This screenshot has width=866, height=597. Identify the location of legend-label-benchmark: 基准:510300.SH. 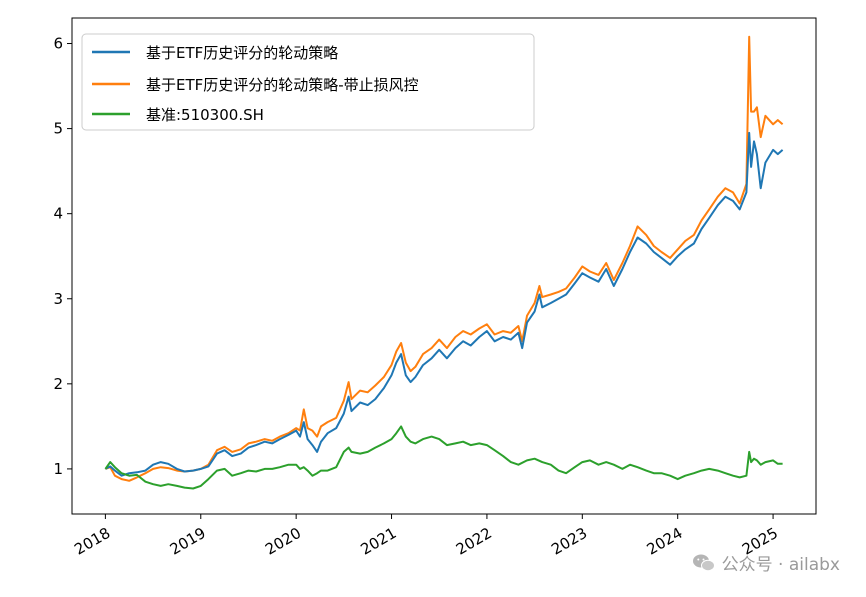
(205, 115).